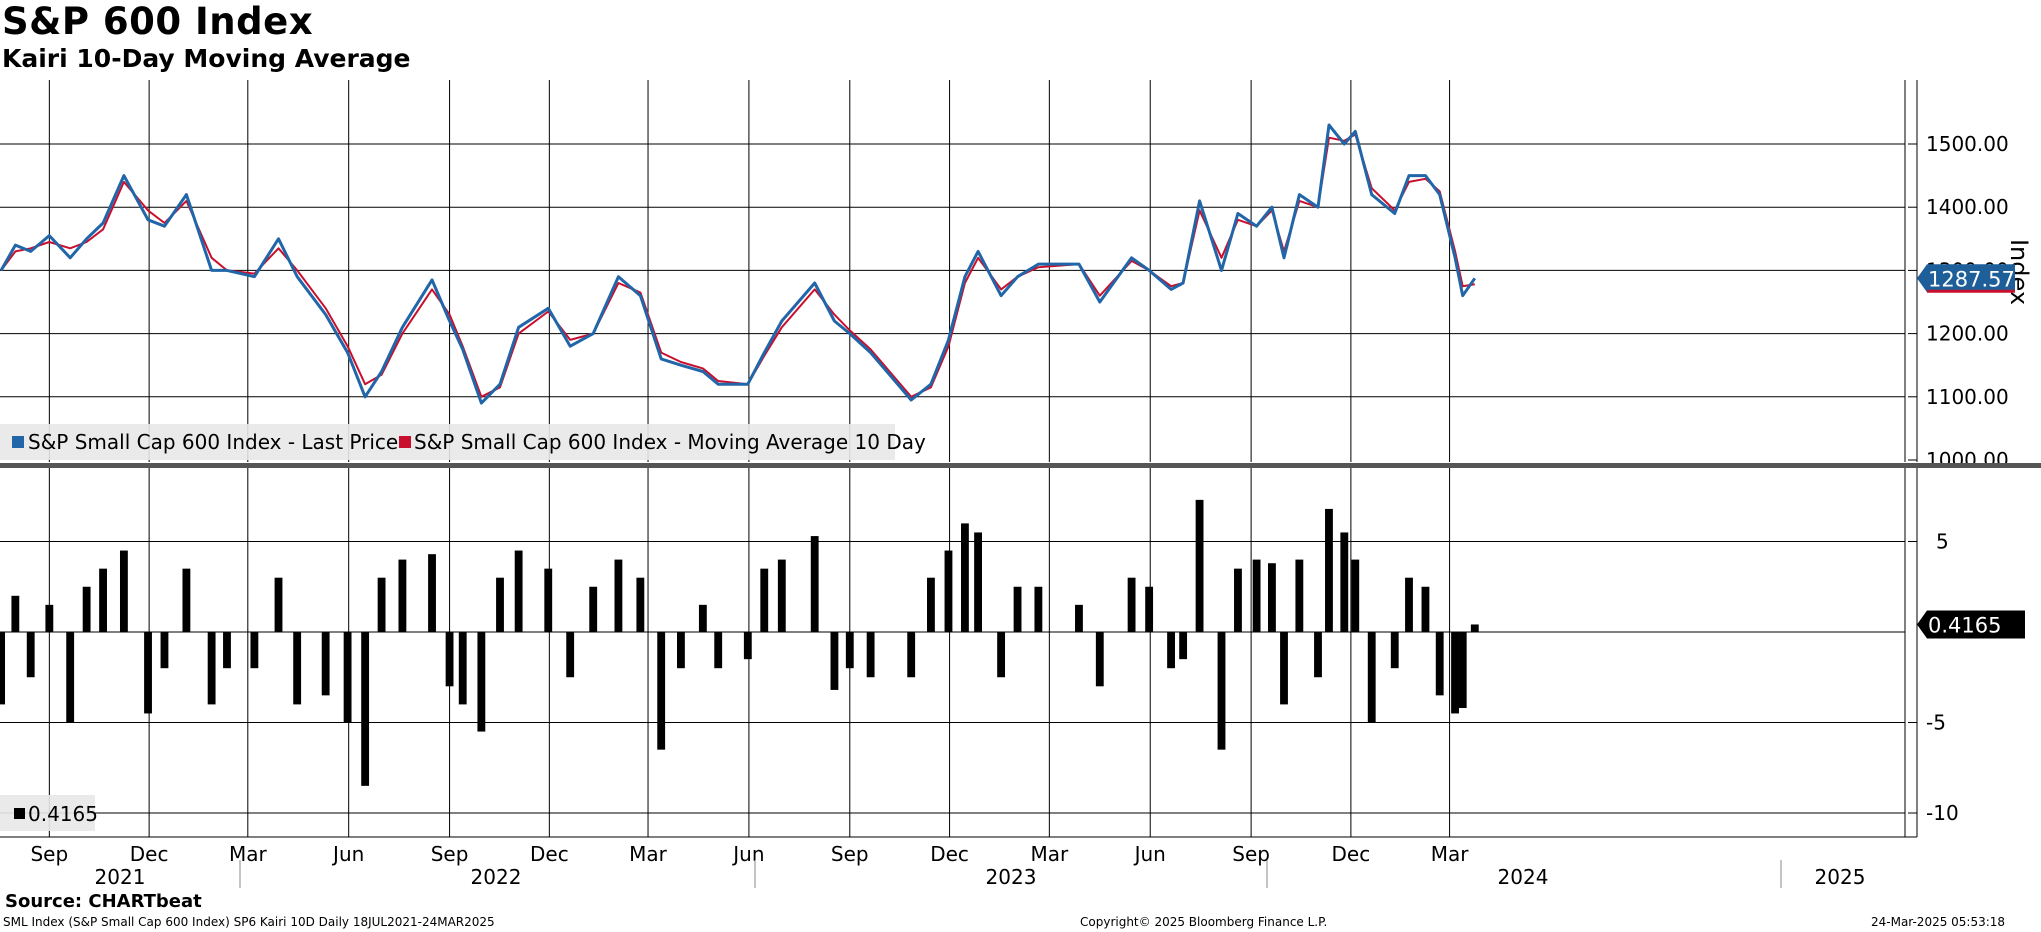 This screenshot has width=2041, height=932. I want to click on last-kairi-value-box, so click(1971, 624).